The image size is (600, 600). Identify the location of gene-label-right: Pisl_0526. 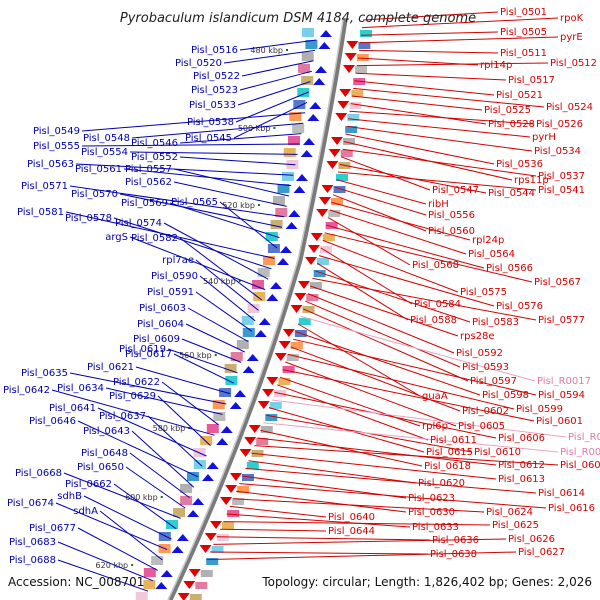
(559, 124).